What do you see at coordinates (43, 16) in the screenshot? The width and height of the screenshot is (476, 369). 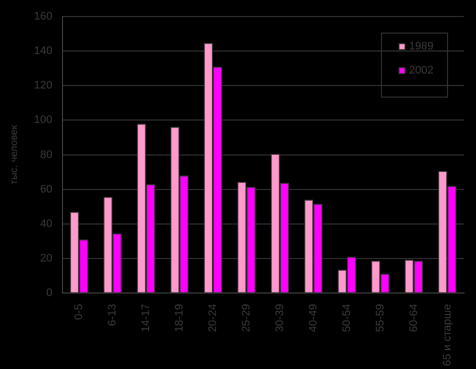 I see `y-tick-label: 160` at bounding box center [43, 16].